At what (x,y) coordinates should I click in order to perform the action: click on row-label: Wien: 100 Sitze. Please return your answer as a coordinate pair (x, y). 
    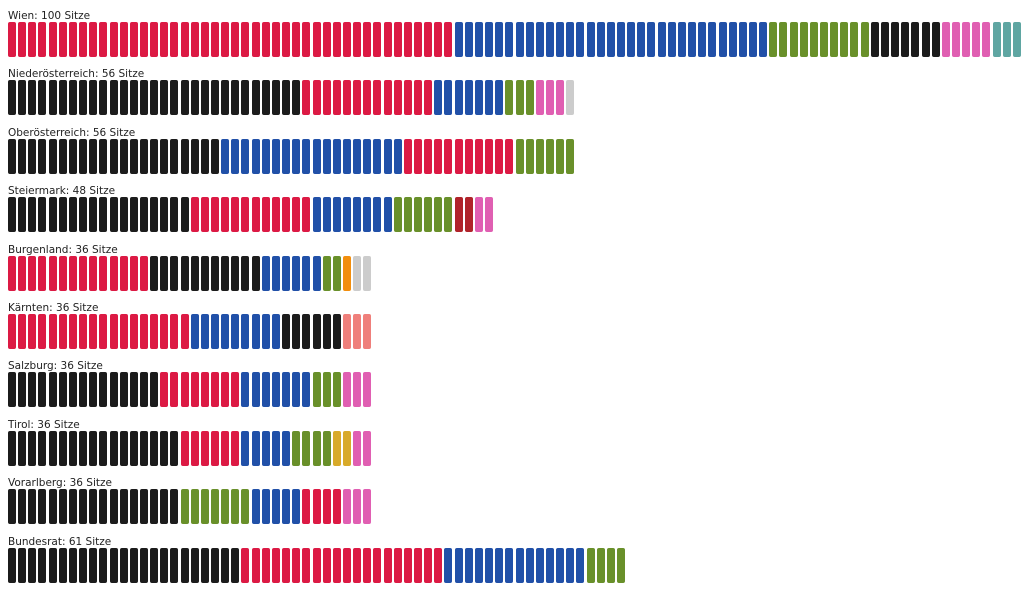
    Looking at the image, I should click on (49, 16).